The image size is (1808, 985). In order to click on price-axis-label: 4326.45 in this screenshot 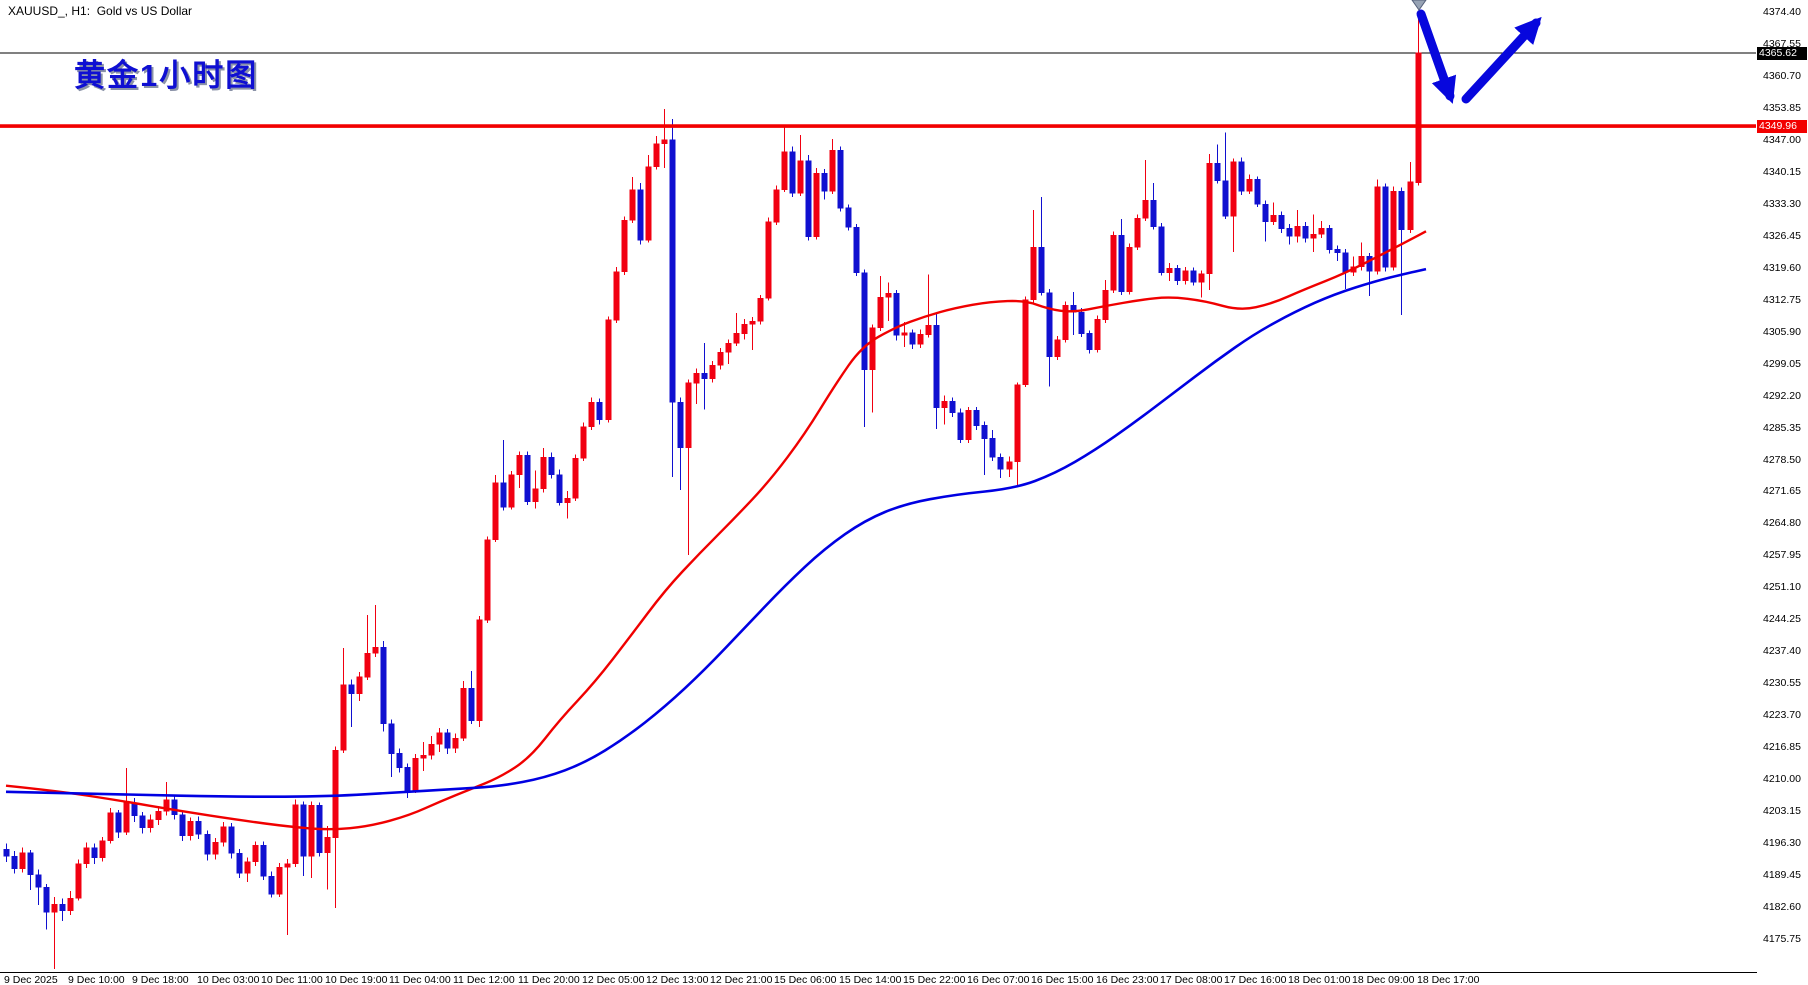, I will do `click(1782, 236)`.